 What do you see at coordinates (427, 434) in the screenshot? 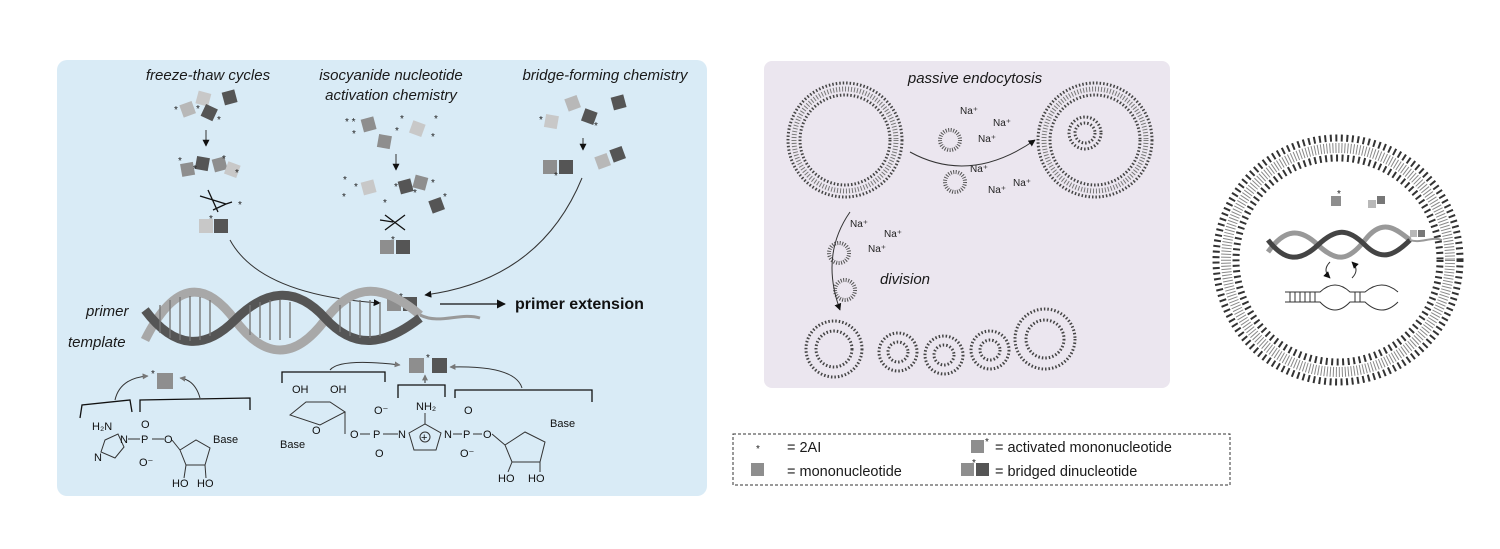
I see `bridged-dinucleotide-structure: OH OH O Base O P O⁻ O N + NH₂ N P O O⁻ O` at bounding box center [427, 434].